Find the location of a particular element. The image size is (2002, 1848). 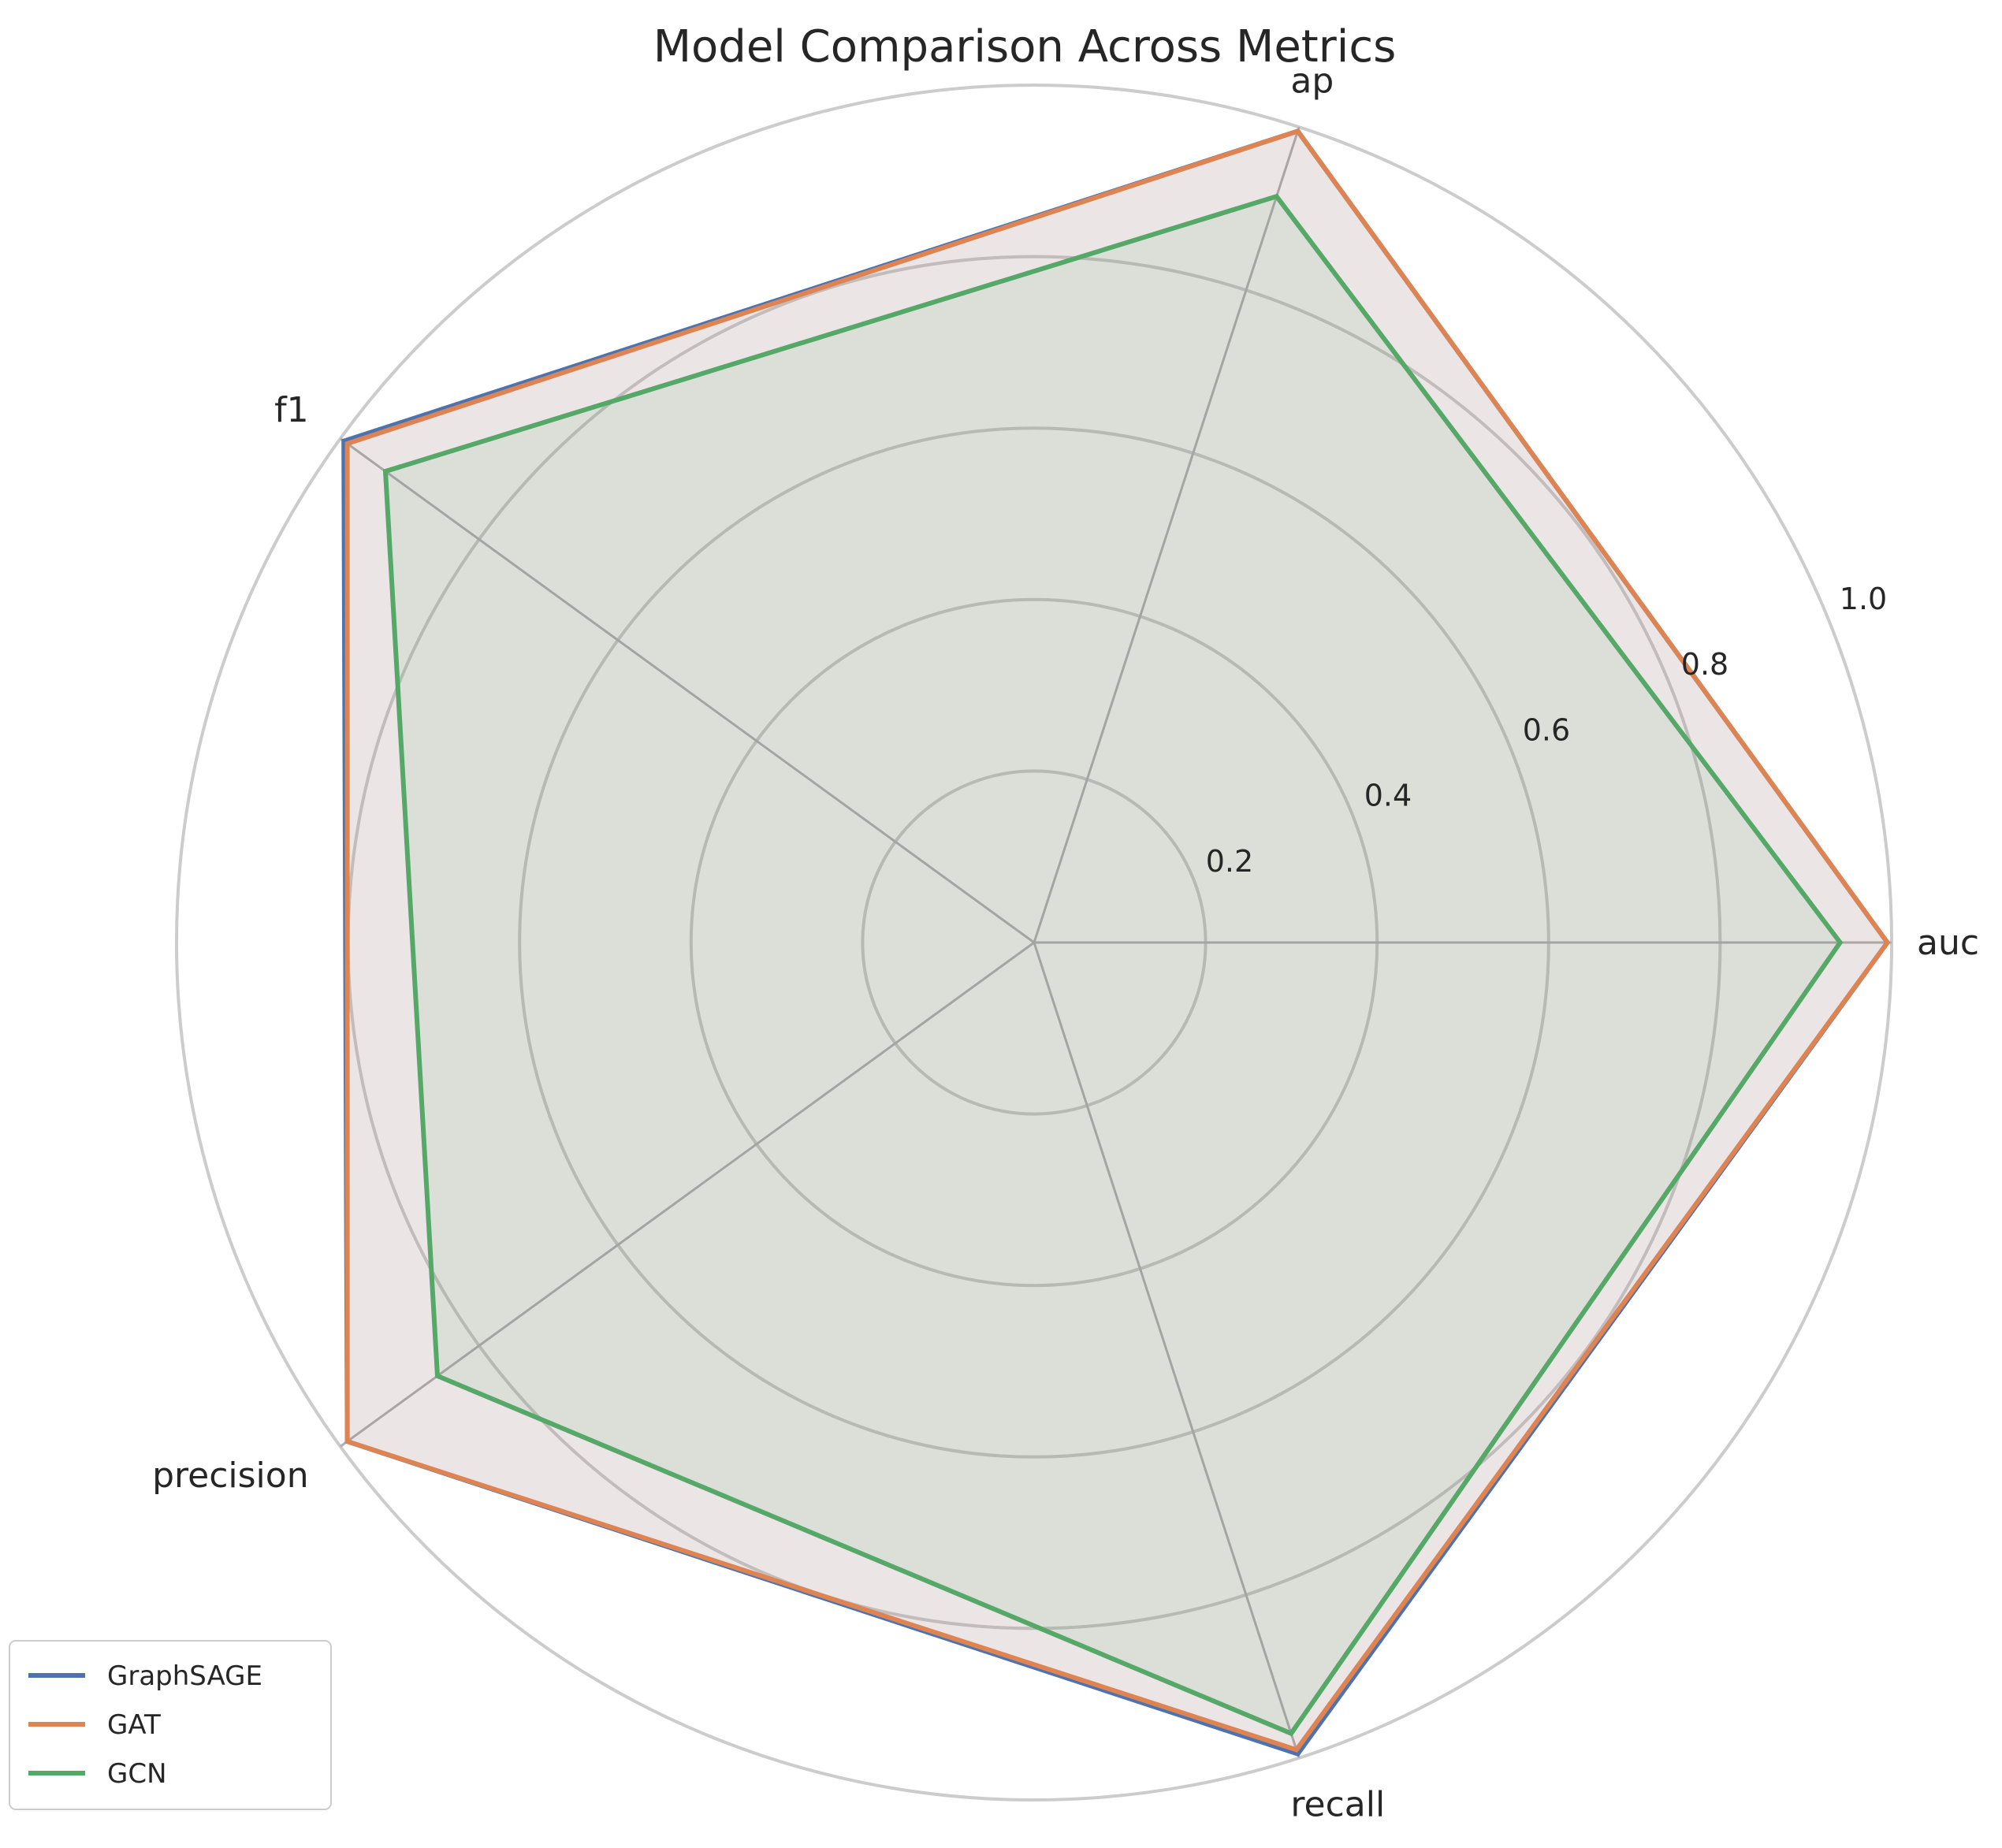

category-label-precision: precision is located at coordinates (230, 1476).